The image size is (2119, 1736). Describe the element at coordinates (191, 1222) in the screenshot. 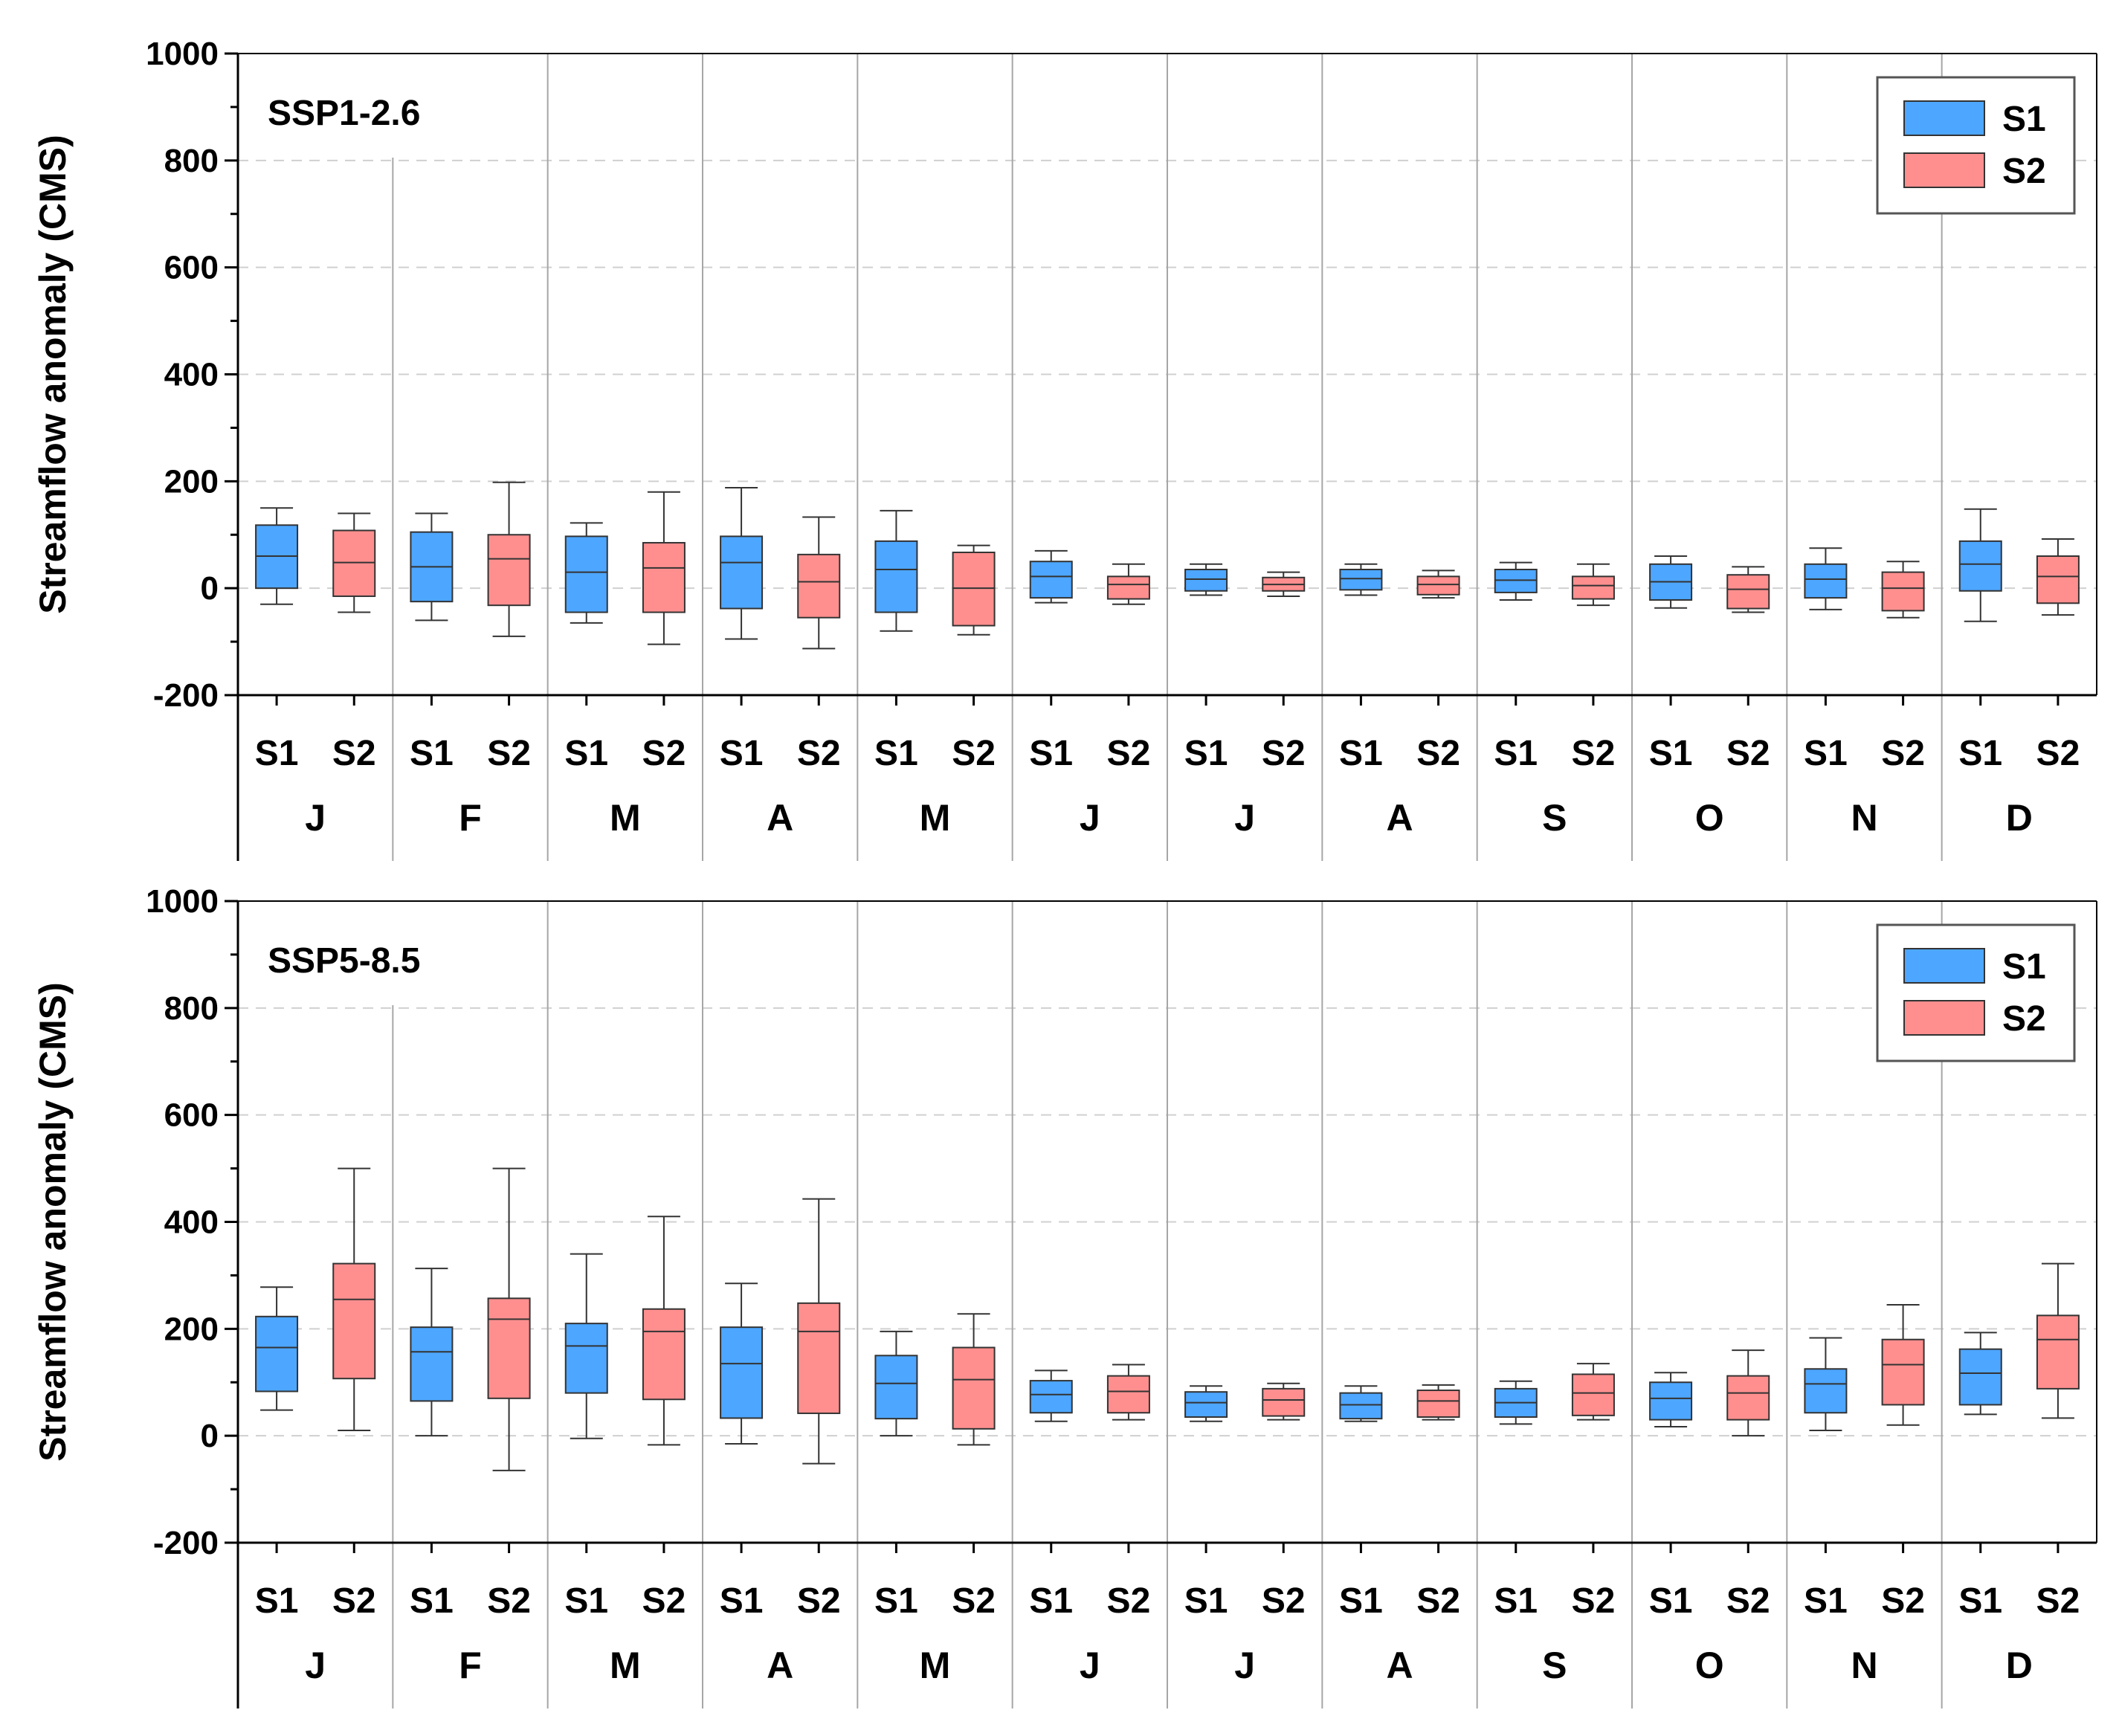

I see `y-tick-label: 400` at that location.